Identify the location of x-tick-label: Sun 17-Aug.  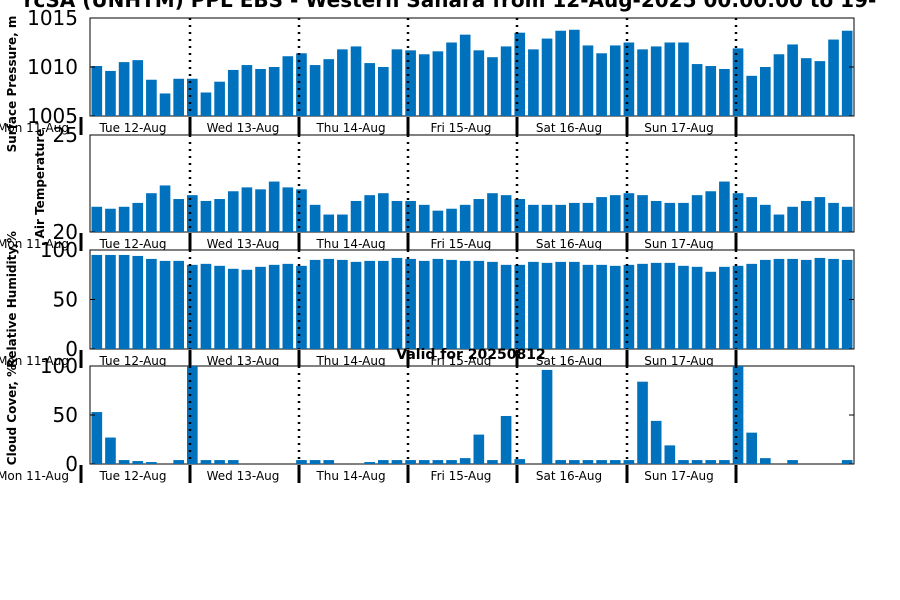
(678, 361).